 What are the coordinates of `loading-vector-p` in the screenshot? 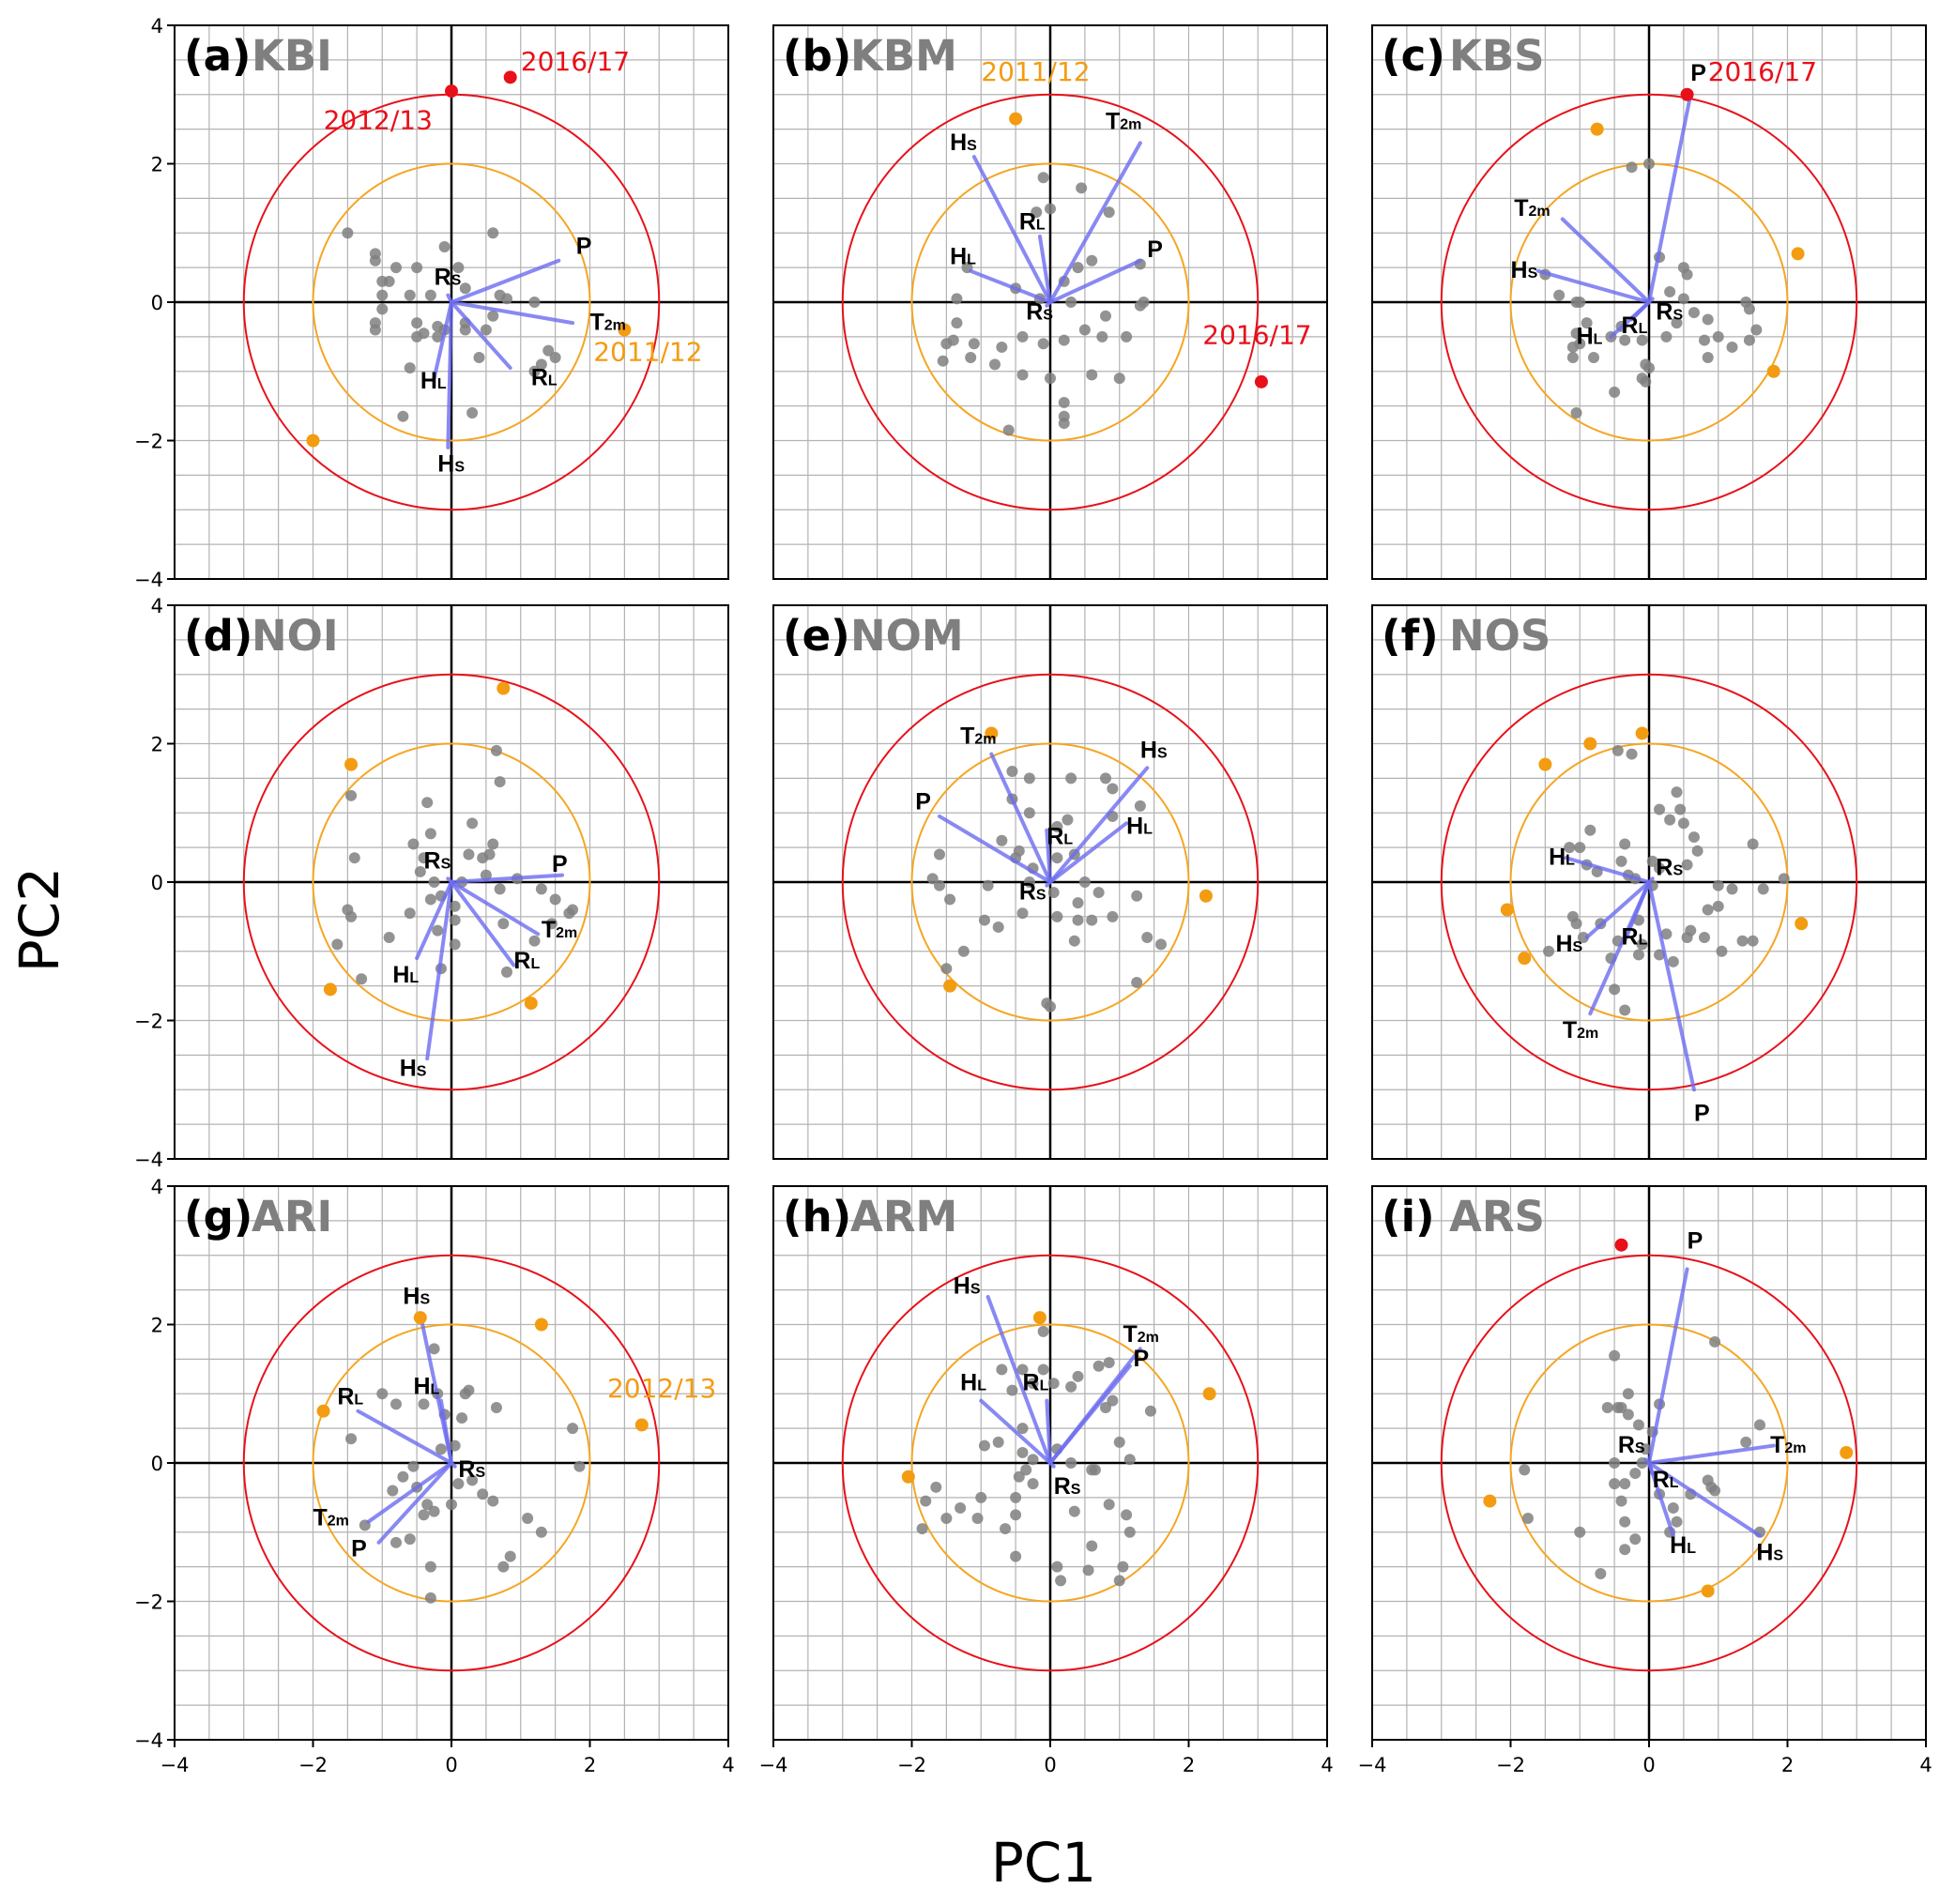 It's located at (1668, 1366).